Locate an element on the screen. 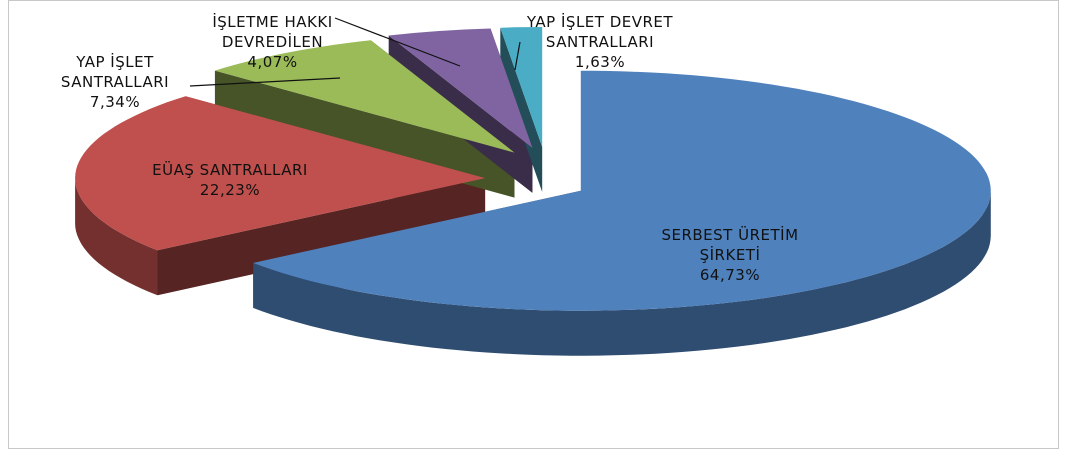 The width and height of the screenshot is (1065, 450). data-label-value: 4,07% is located at coordinates (272, 62).